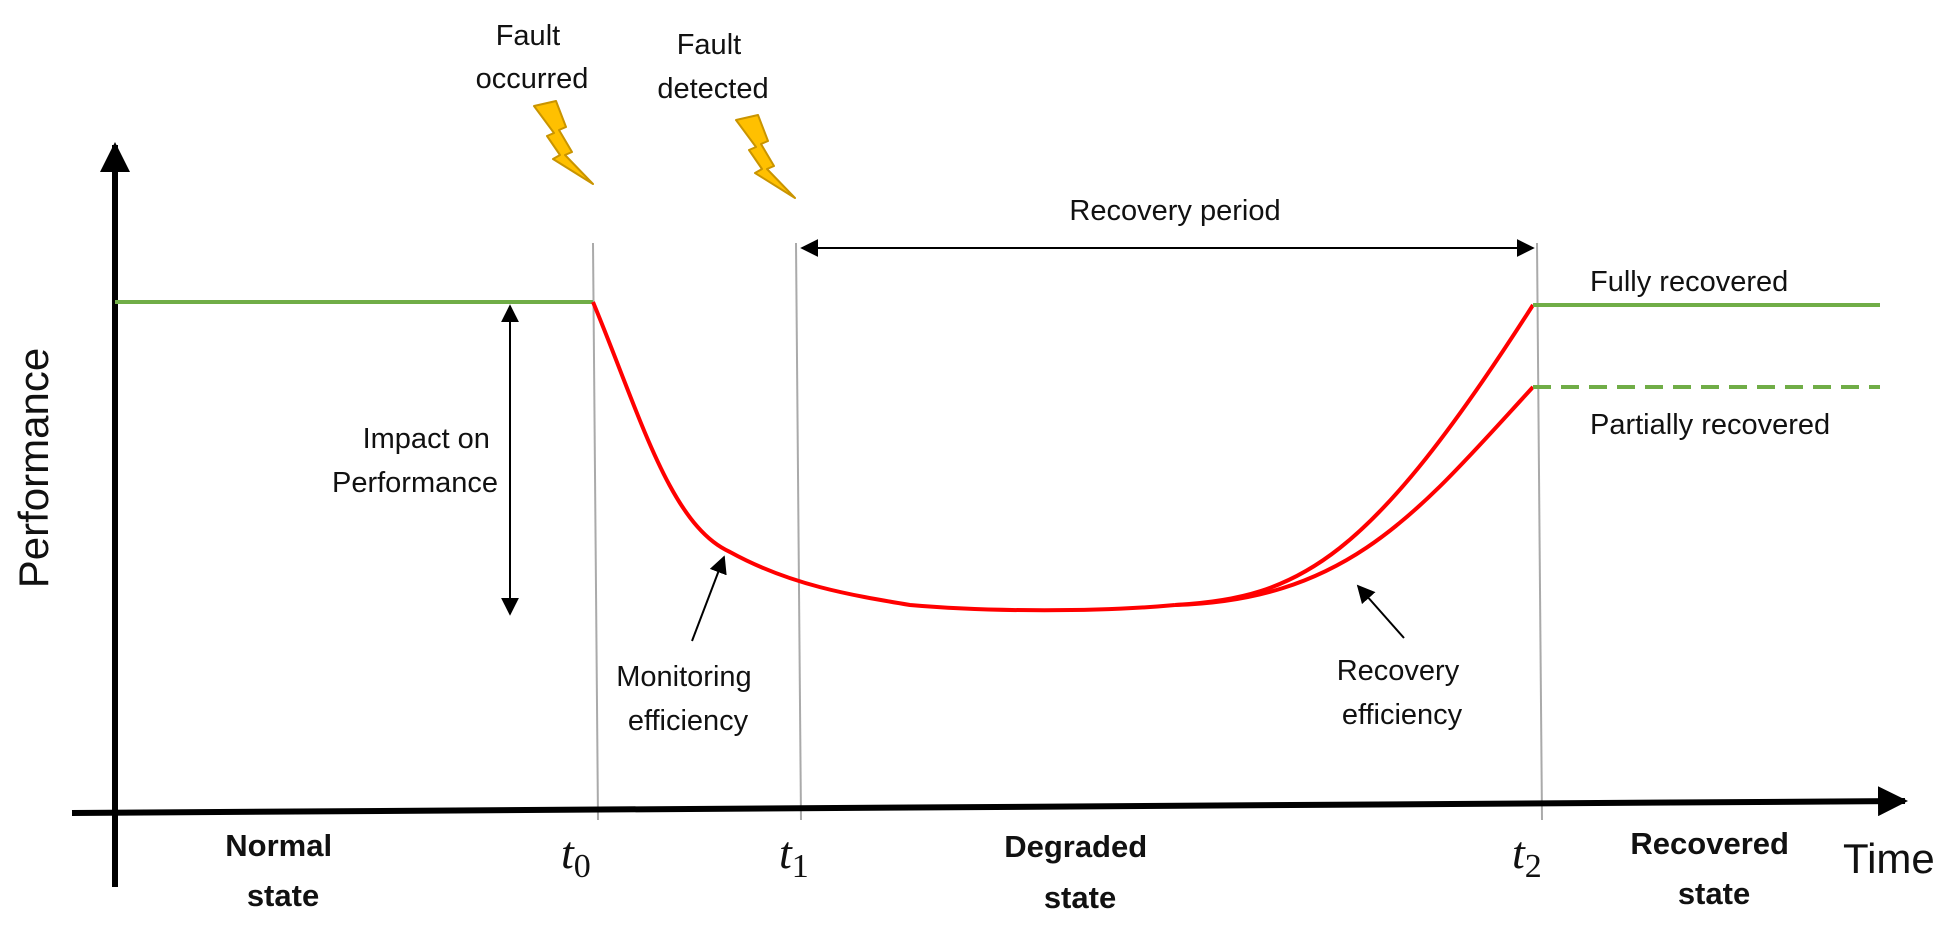 The width and height of the screenshot is (1960, 930). What do you see at coordinates (1889, 858) in the screenshot?
I see `x-axis-label: Time` at bounding box center [1889, 858].